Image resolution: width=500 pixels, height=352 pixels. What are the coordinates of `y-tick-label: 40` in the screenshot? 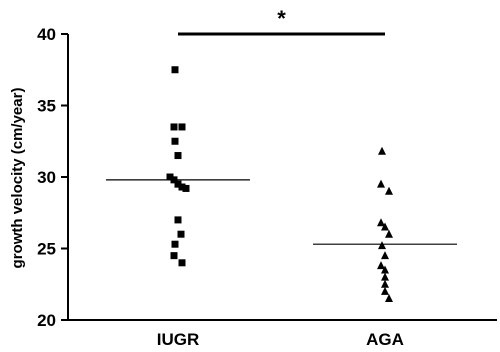 It's located at (46, 34).